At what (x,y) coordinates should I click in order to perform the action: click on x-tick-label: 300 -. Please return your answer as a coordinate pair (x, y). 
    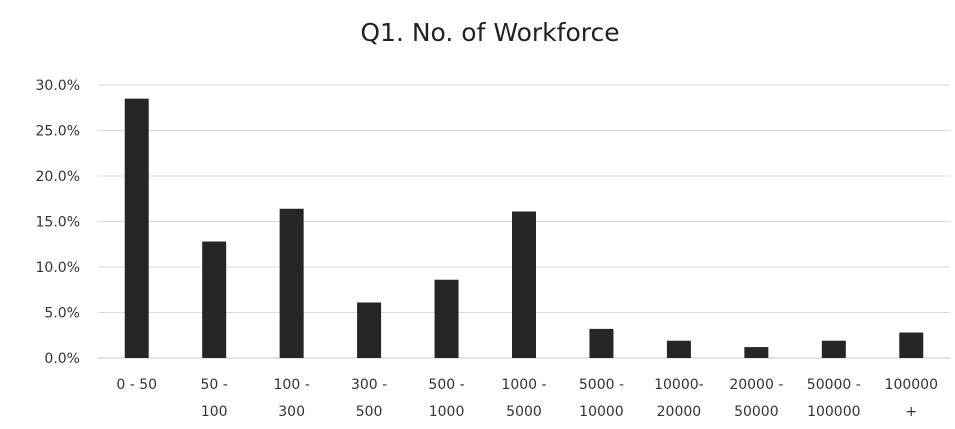
    Looking at the image, I should click on (369, 385).